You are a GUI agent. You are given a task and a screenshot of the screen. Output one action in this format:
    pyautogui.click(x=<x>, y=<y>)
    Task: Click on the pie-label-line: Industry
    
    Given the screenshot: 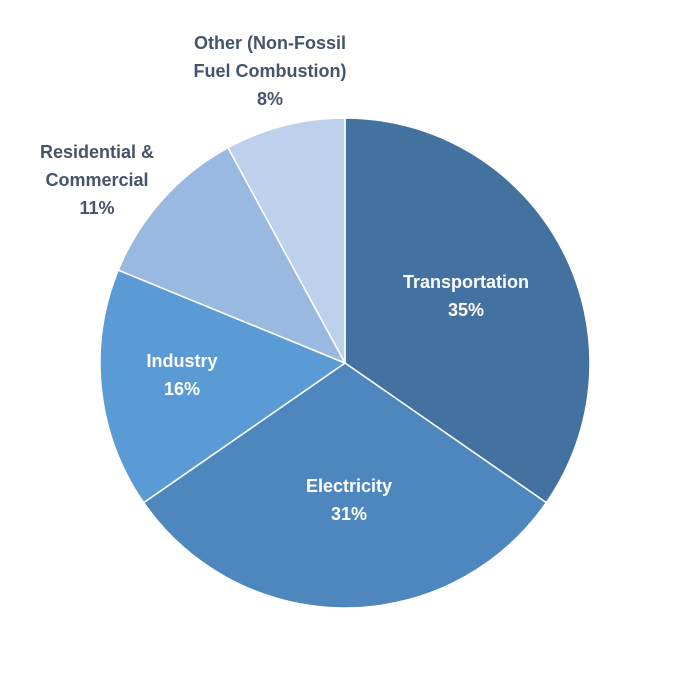 What is the action you would take?
    pyautogui.click(x=181, y=361)
    